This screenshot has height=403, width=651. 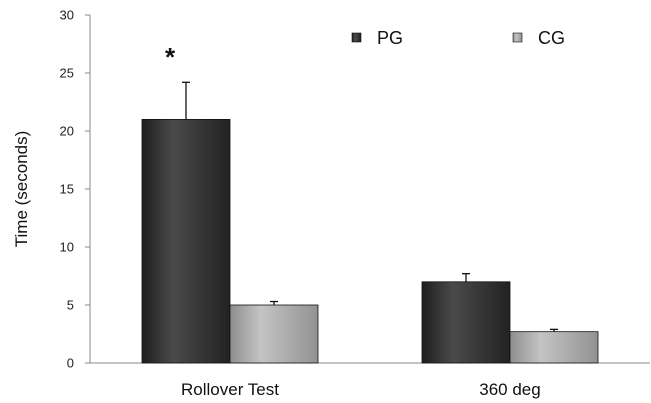 What do you see at coordinates (67, 247) in the screenshot?
I see `y-tick-label: 10` at bounding box center [67, 247].